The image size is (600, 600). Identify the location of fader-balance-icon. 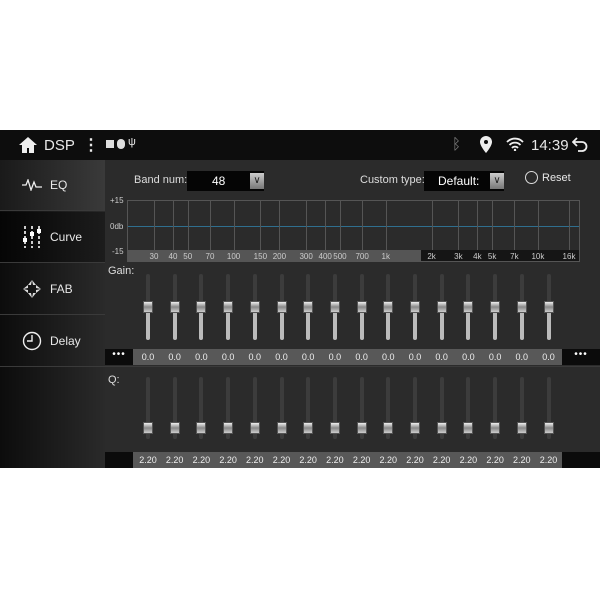
(32, 289).